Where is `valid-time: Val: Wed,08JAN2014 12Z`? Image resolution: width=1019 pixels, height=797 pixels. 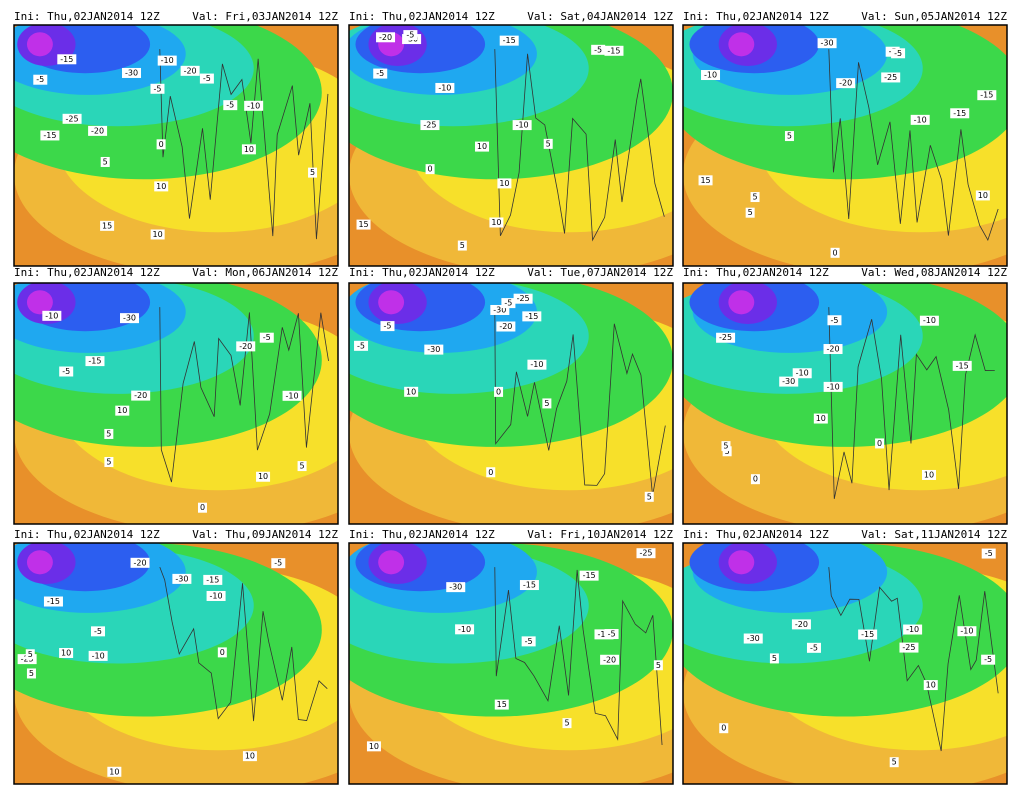 valid-time: Val: Wed,08JAN2014 12Z is located at coordinates (934, 272).